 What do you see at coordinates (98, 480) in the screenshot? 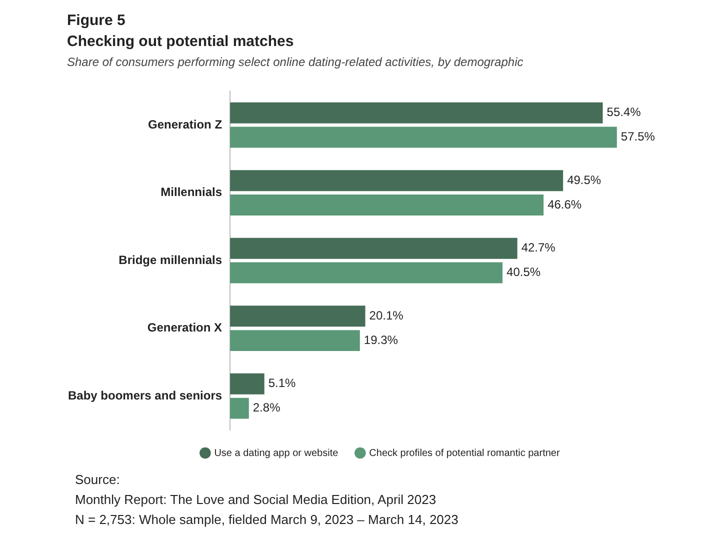
I see `source-note: Source:` at bounding box center [98, 480].